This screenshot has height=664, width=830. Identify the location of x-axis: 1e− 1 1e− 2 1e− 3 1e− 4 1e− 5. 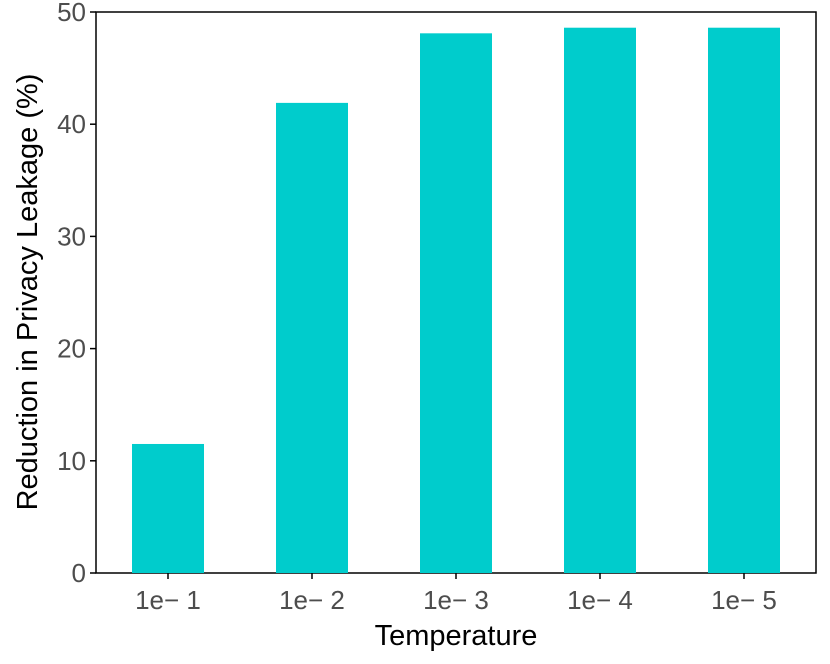
(456, 594).